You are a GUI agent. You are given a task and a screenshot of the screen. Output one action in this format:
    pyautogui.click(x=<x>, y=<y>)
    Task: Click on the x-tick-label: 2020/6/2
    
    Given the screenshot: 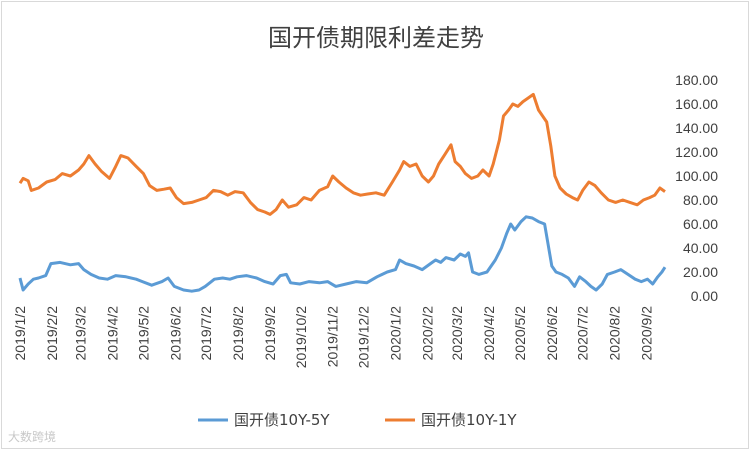 What is the action you would take?
    pyautogui.click(x=552, y=333)
    